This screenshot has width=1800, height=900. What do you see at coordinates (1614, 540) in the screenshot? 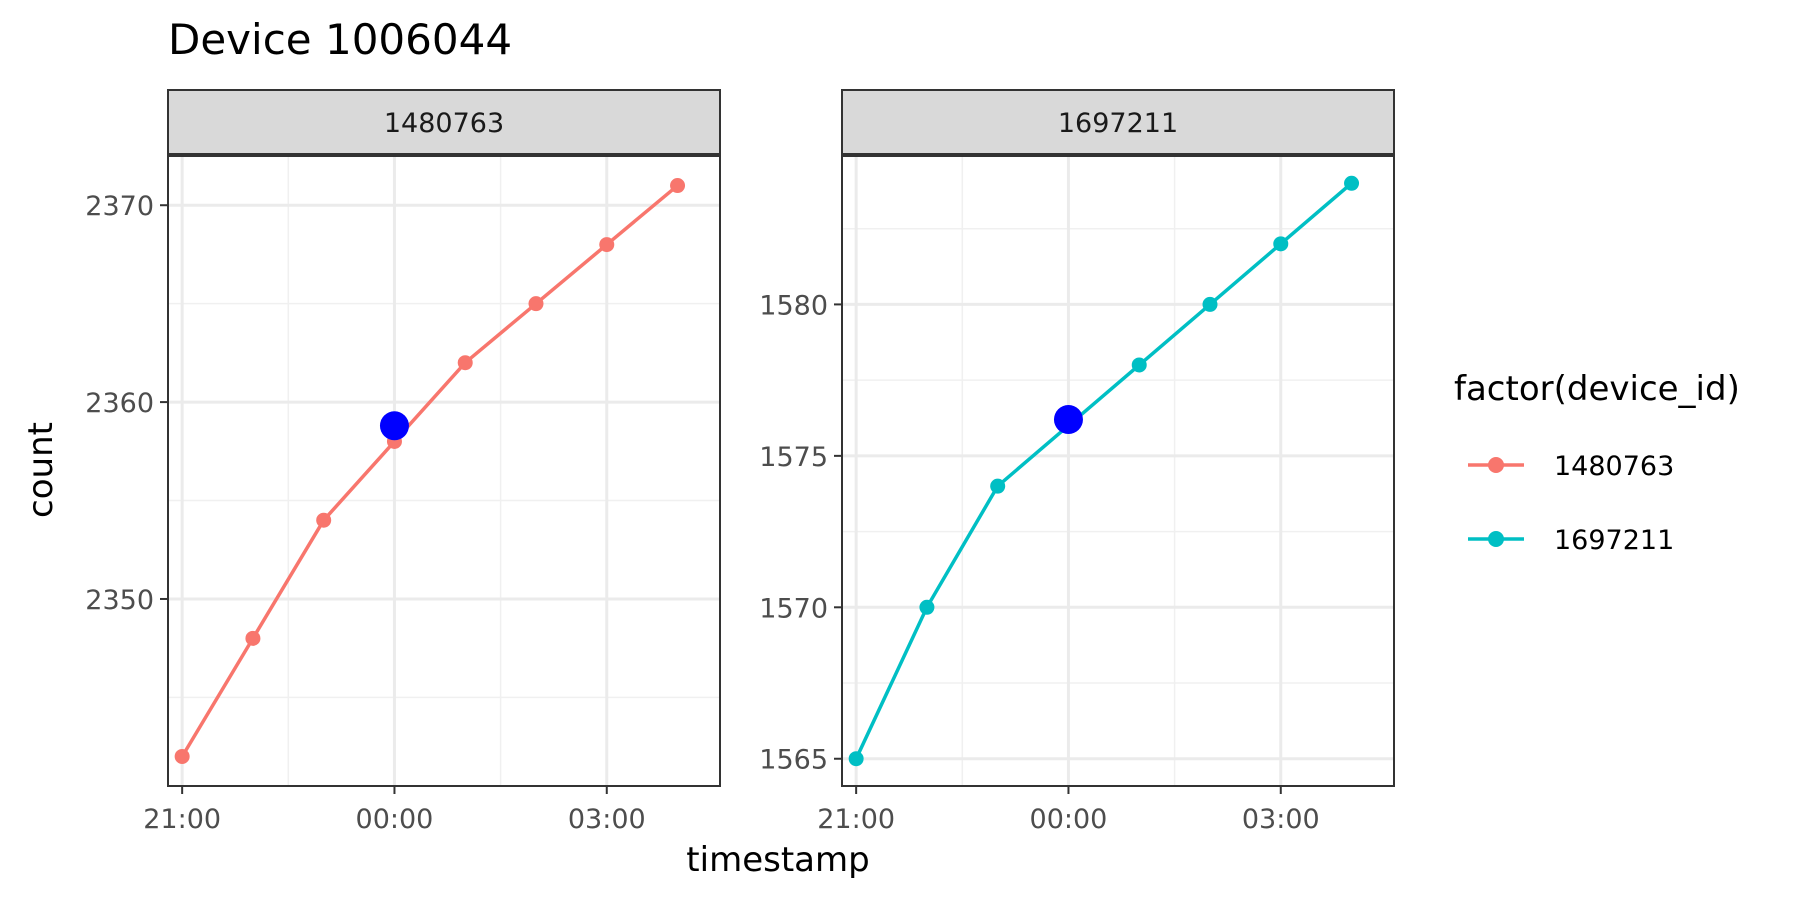
I see `legend-label: 1697211` at bounding box center [1614, 540].